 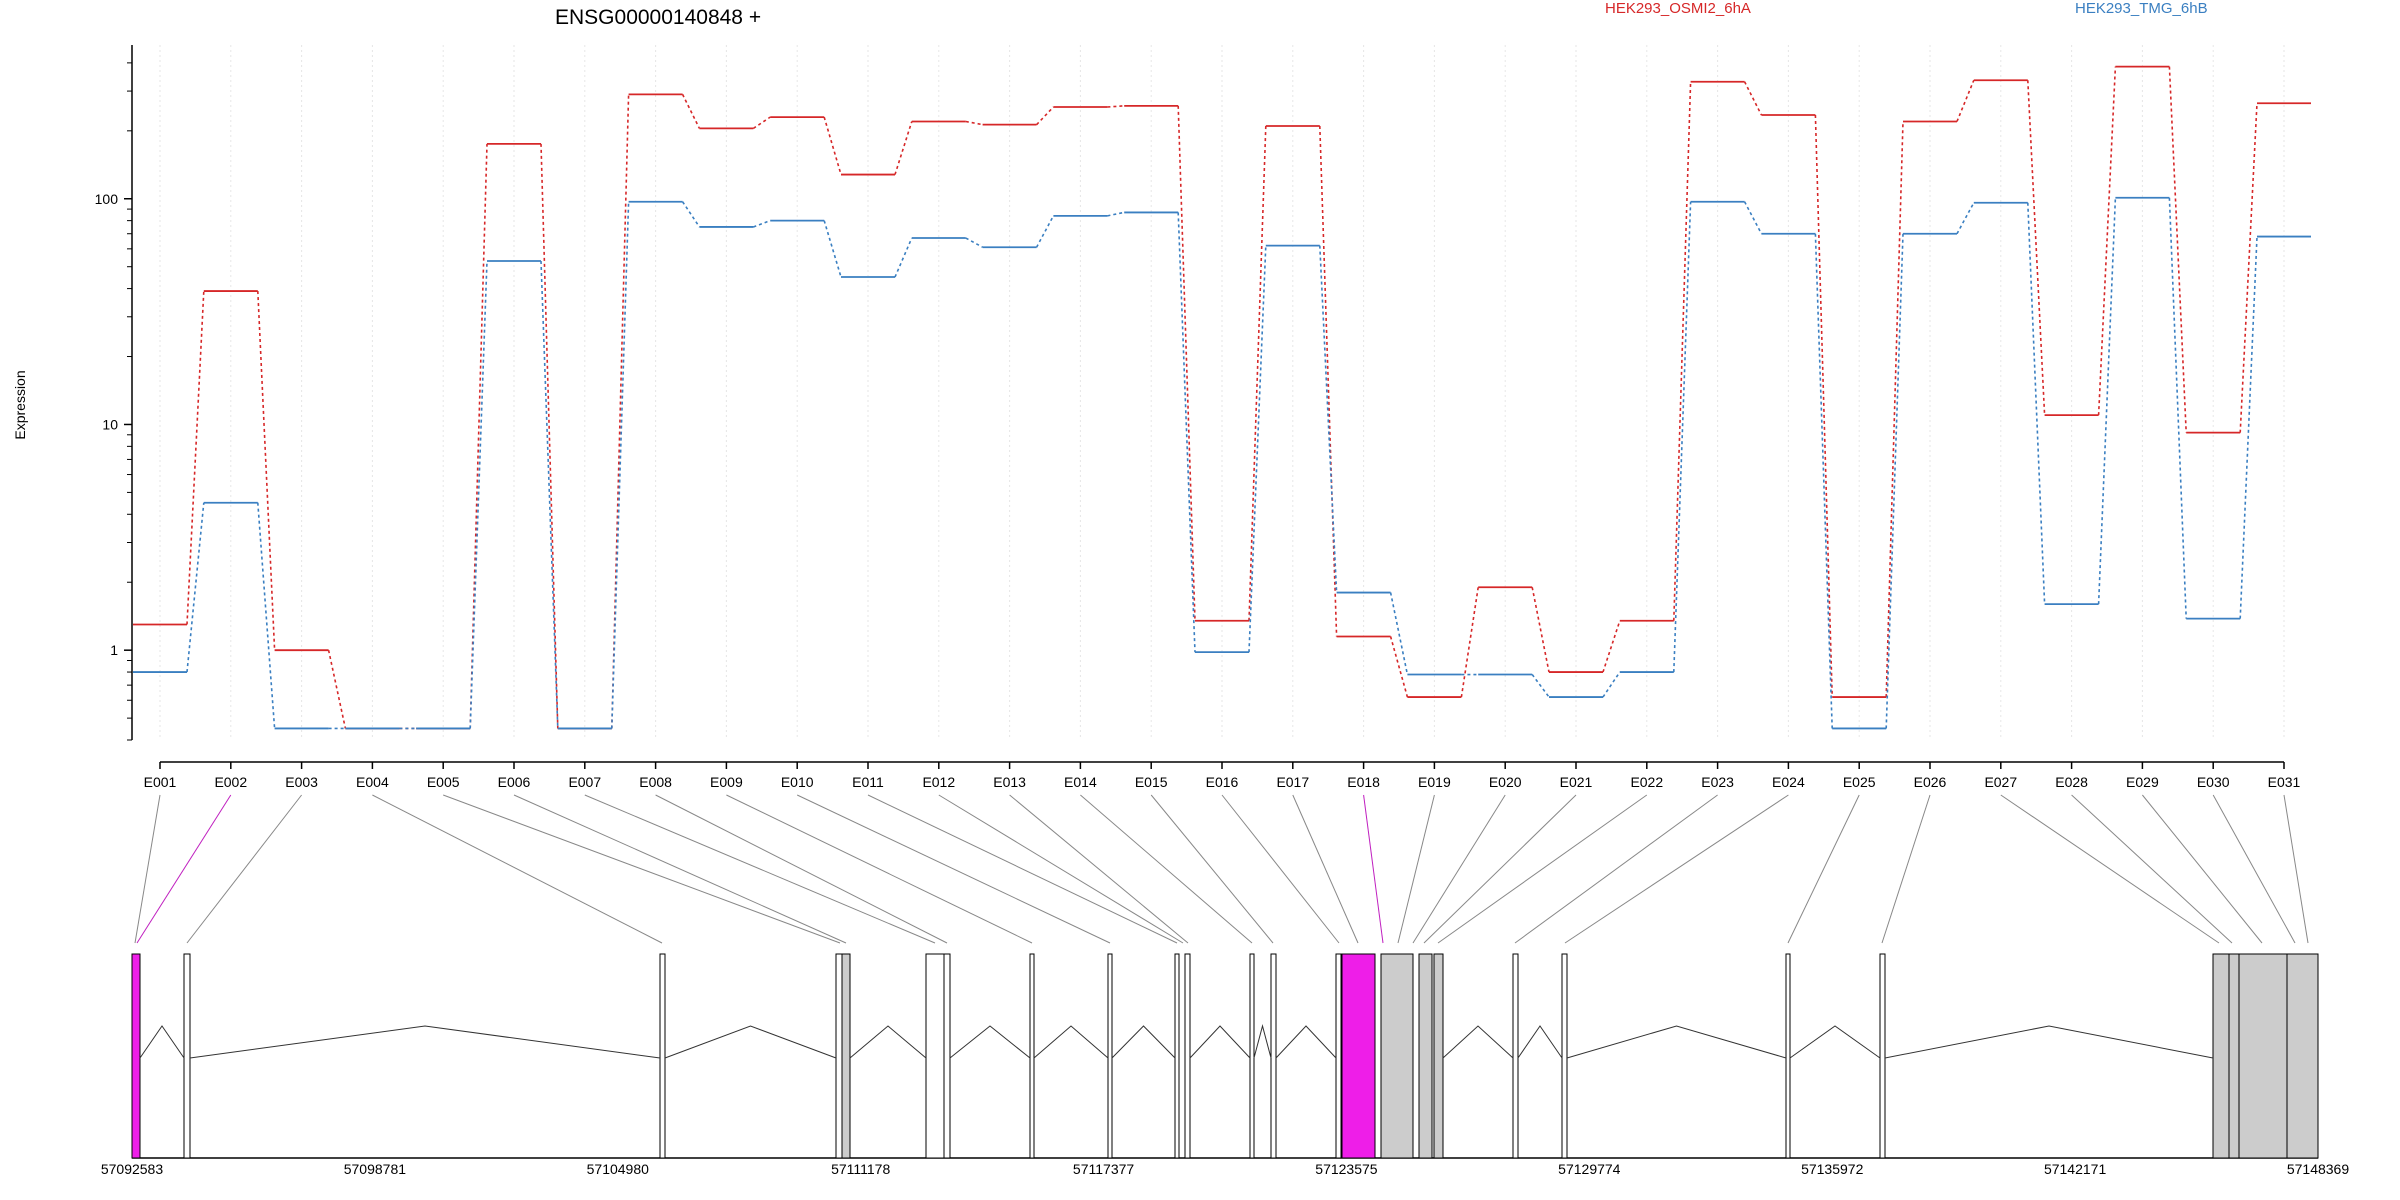 I want to click on x-tick-label: E005, so click(x=443, y=782).